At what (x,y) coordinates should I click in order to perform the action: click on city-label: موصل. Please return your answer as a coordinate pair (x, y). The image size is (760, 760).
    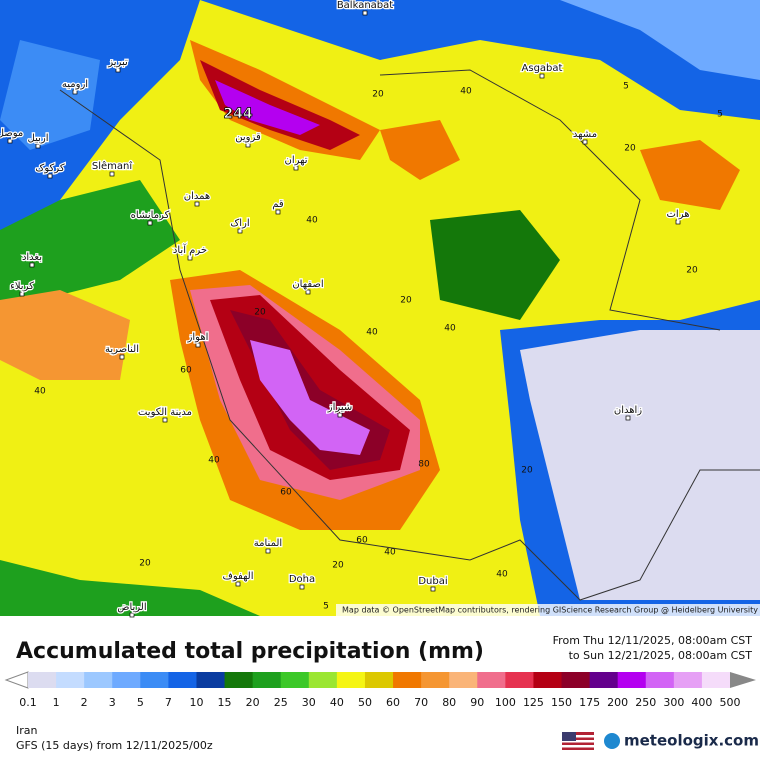
    Looking at the image, I should click on (11, 133).